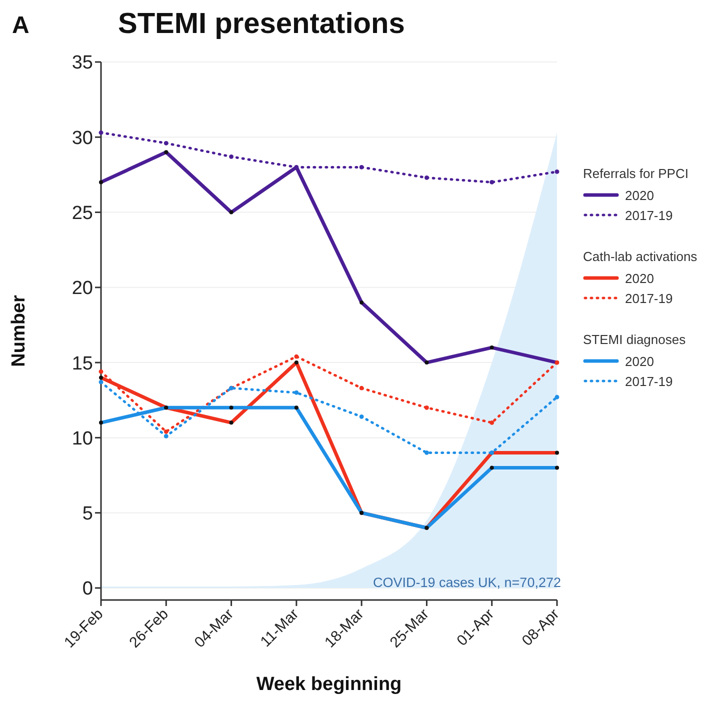 This screenshot has height=704, width=706. I want to click on y-tick-label: 0, so click(87, 589).